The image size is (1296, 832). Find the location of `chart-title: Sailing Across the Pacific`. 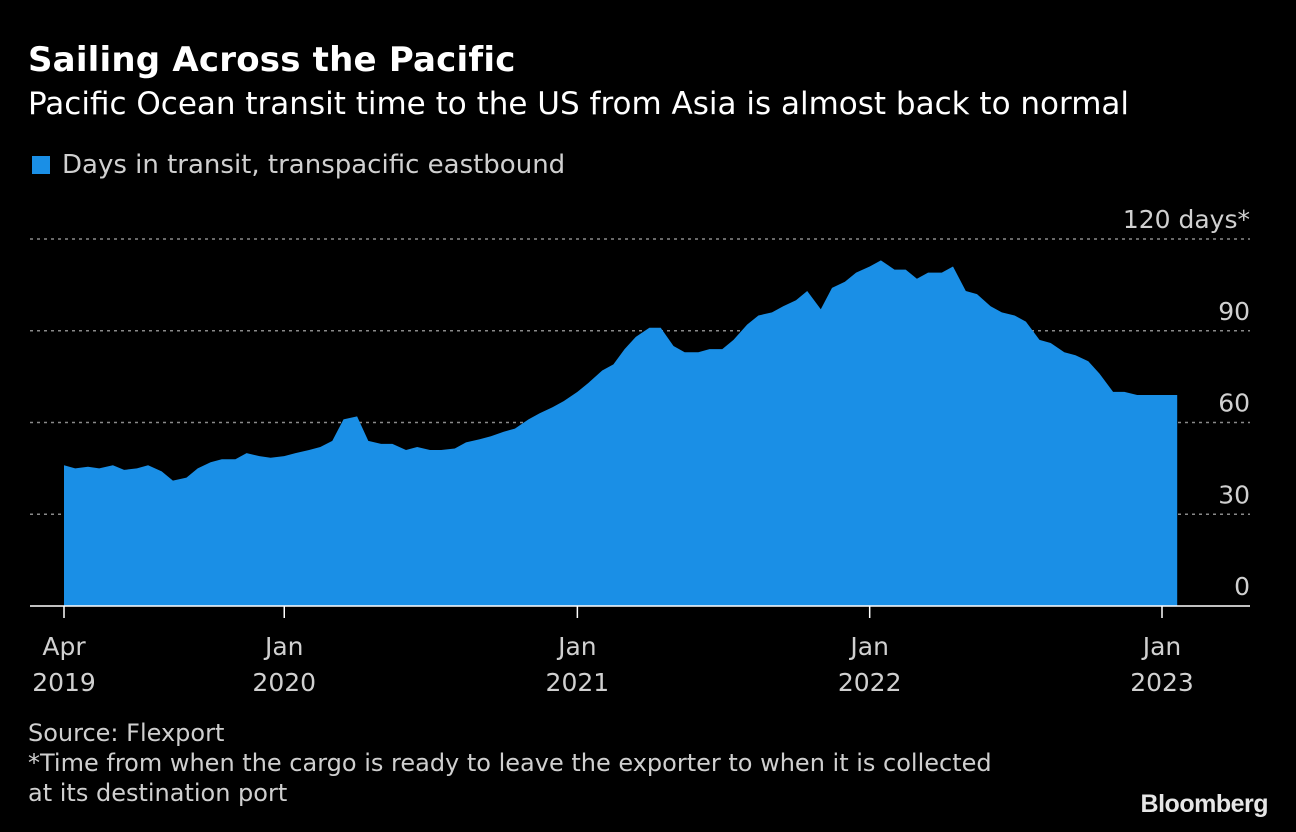

chart-title: Sailing Across the Pacific is located at coordinates (272, 60).